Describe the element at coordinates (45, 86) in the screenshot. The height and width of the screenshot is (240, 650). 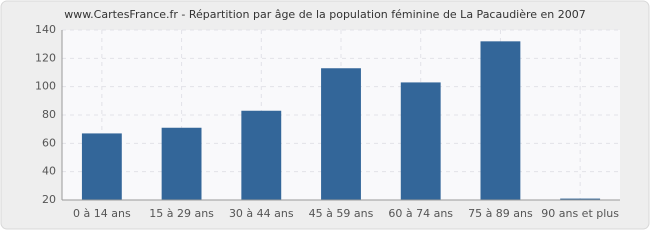
I see `y-tick-label: 100` at that location.